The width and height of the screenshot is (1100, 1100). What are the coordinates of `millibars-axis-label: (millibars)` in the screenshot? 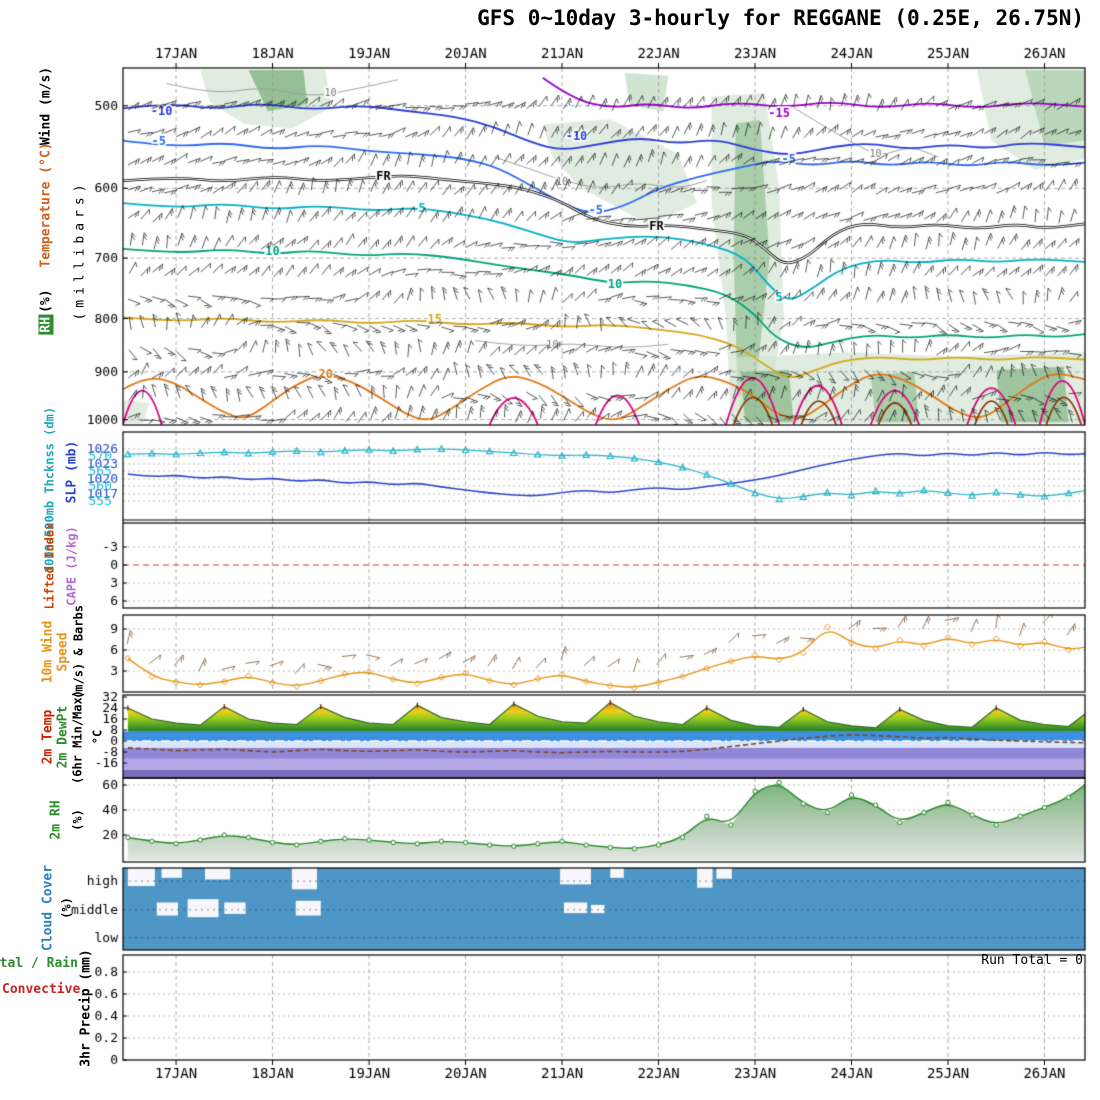 It's located at (80, 250).